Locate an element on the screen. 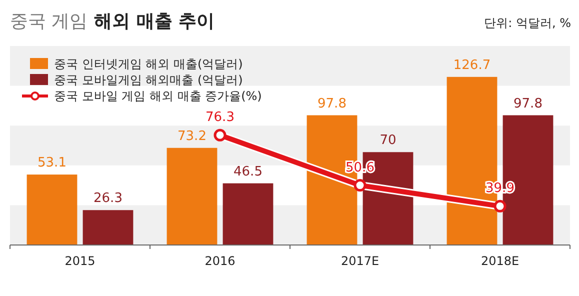 Image resolution: width=579 pixels, height=296 pixels. x-tick-label: 2017E is located at coordinates (360, 261).